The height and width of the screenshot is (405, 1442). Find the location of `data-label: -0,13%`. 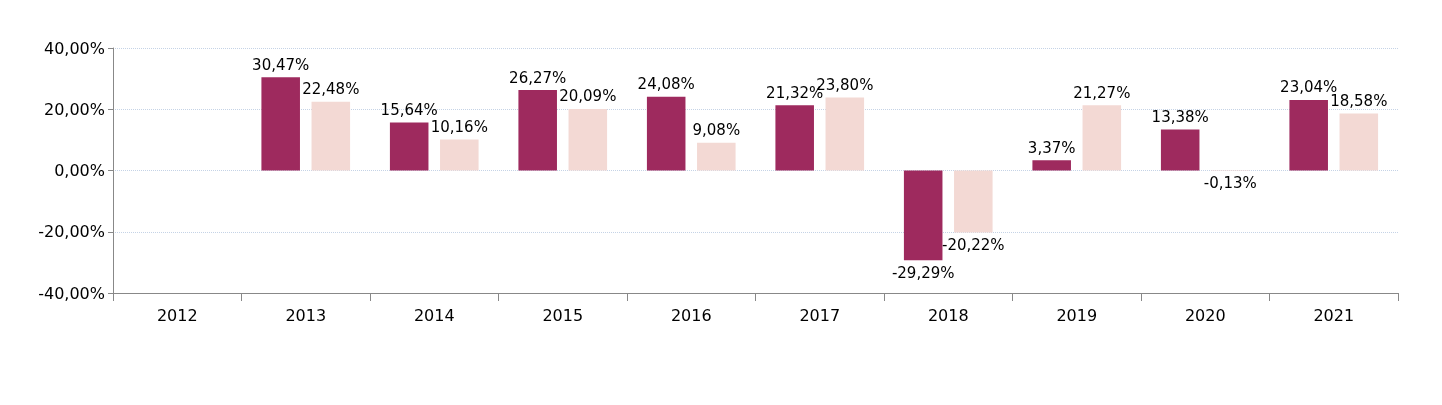

data-label: -0,13% is located at coordinates (1230, 183).